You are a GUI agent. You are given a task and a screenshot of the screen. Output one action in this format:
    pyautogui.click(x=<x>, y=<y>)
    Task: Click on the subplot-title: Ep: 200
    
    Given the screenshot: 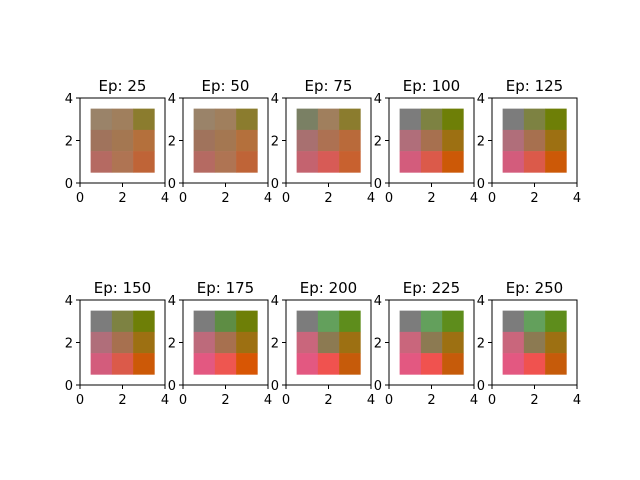 What is the action you would take?
    pyautogui.click(x=328, y=288)
    